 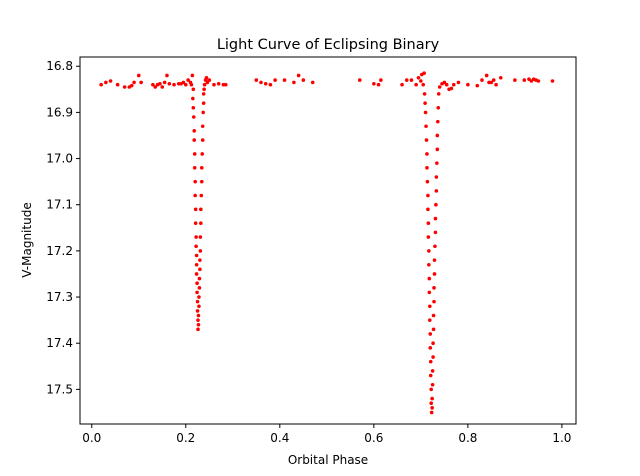 What do you see at coordinates (185, 438) in the screenshot?
I see `x-tick-label: 0.2` at bounding box center [185, 438].